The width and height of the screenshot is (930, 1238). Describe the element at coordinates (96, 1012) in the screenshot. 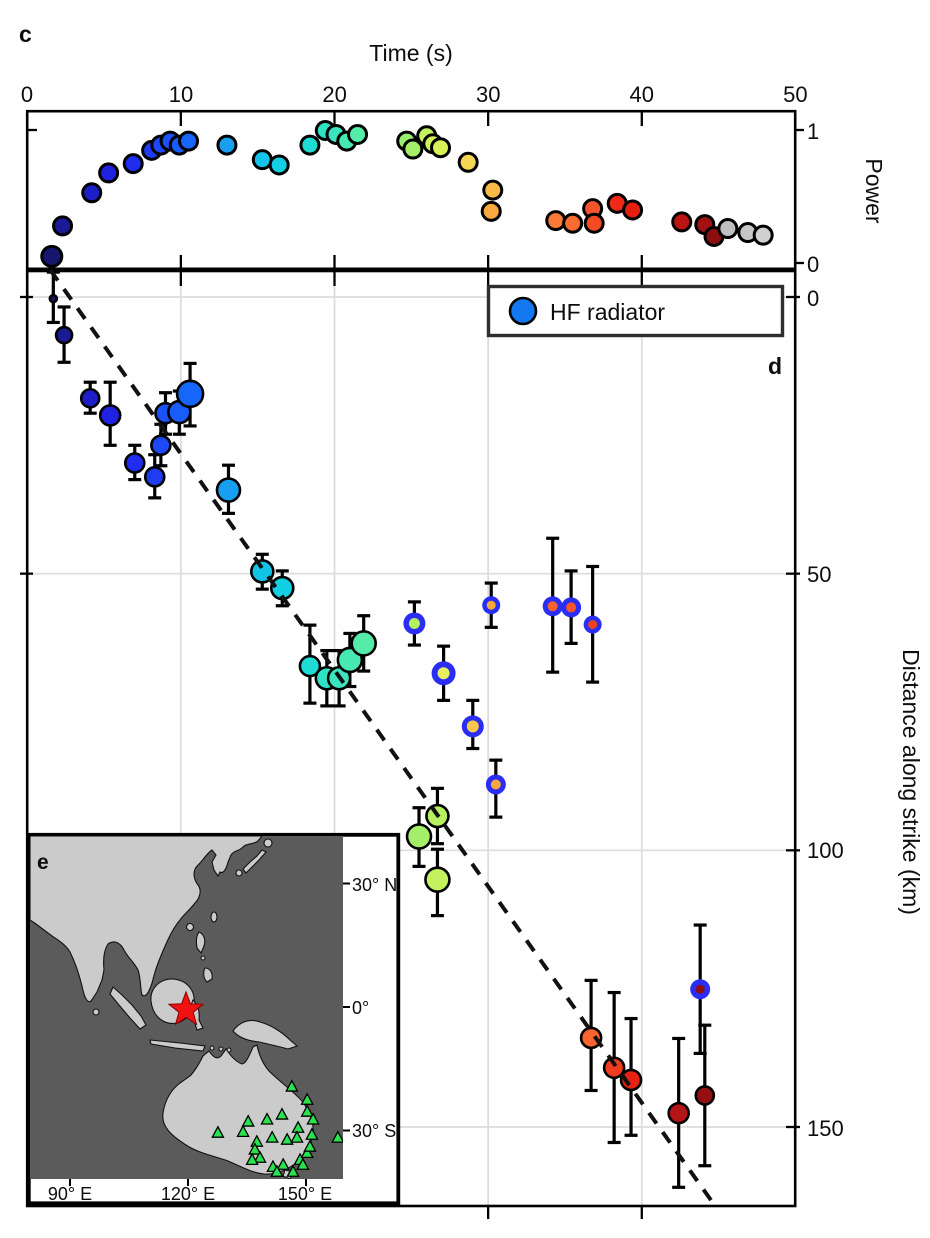

I see `island-srilanka` at that location.